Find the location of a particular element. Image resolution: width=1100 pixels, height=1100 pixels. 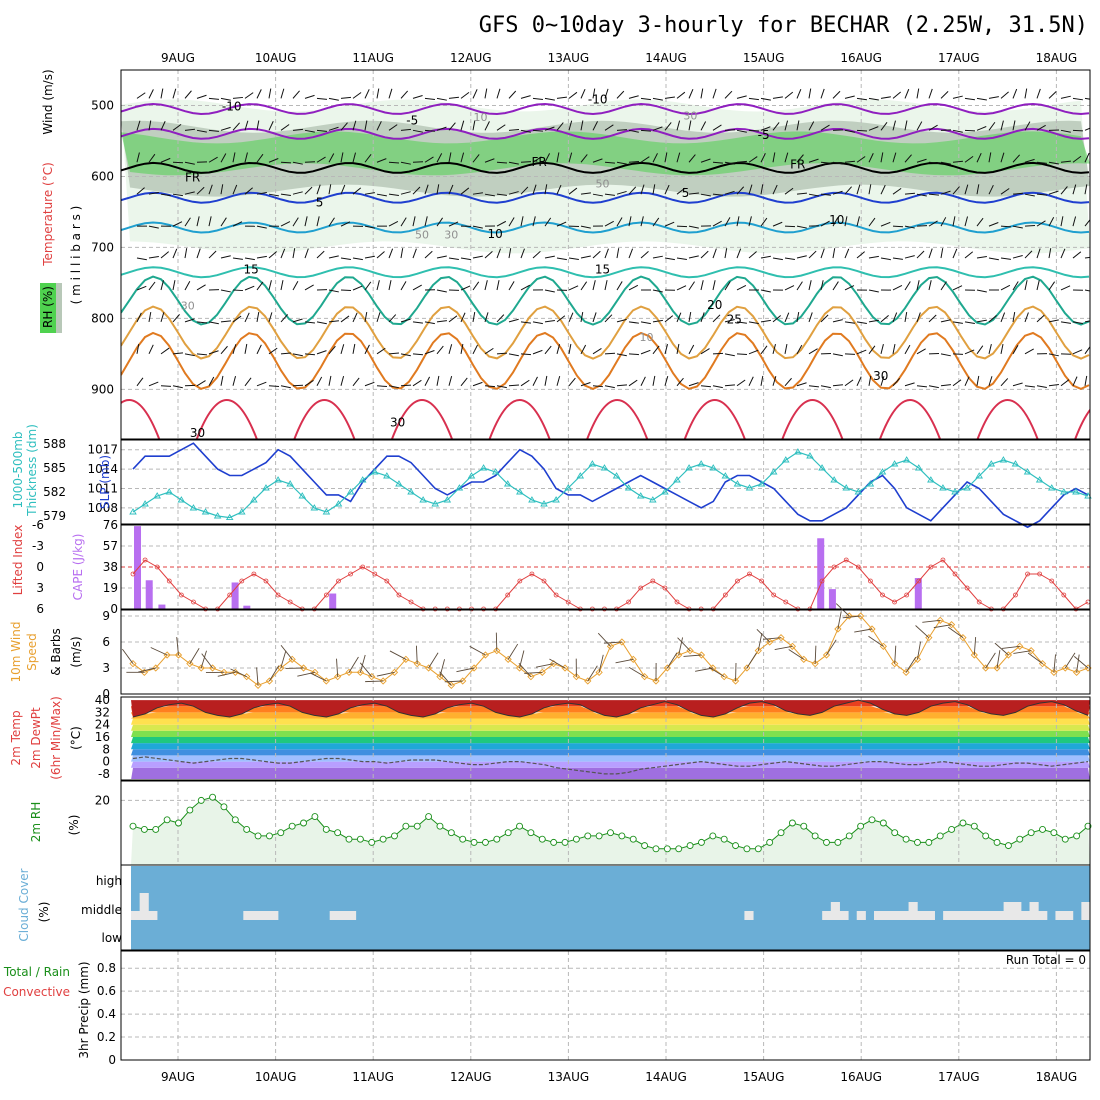

cloud-bars is located at coordinates (611, 906).